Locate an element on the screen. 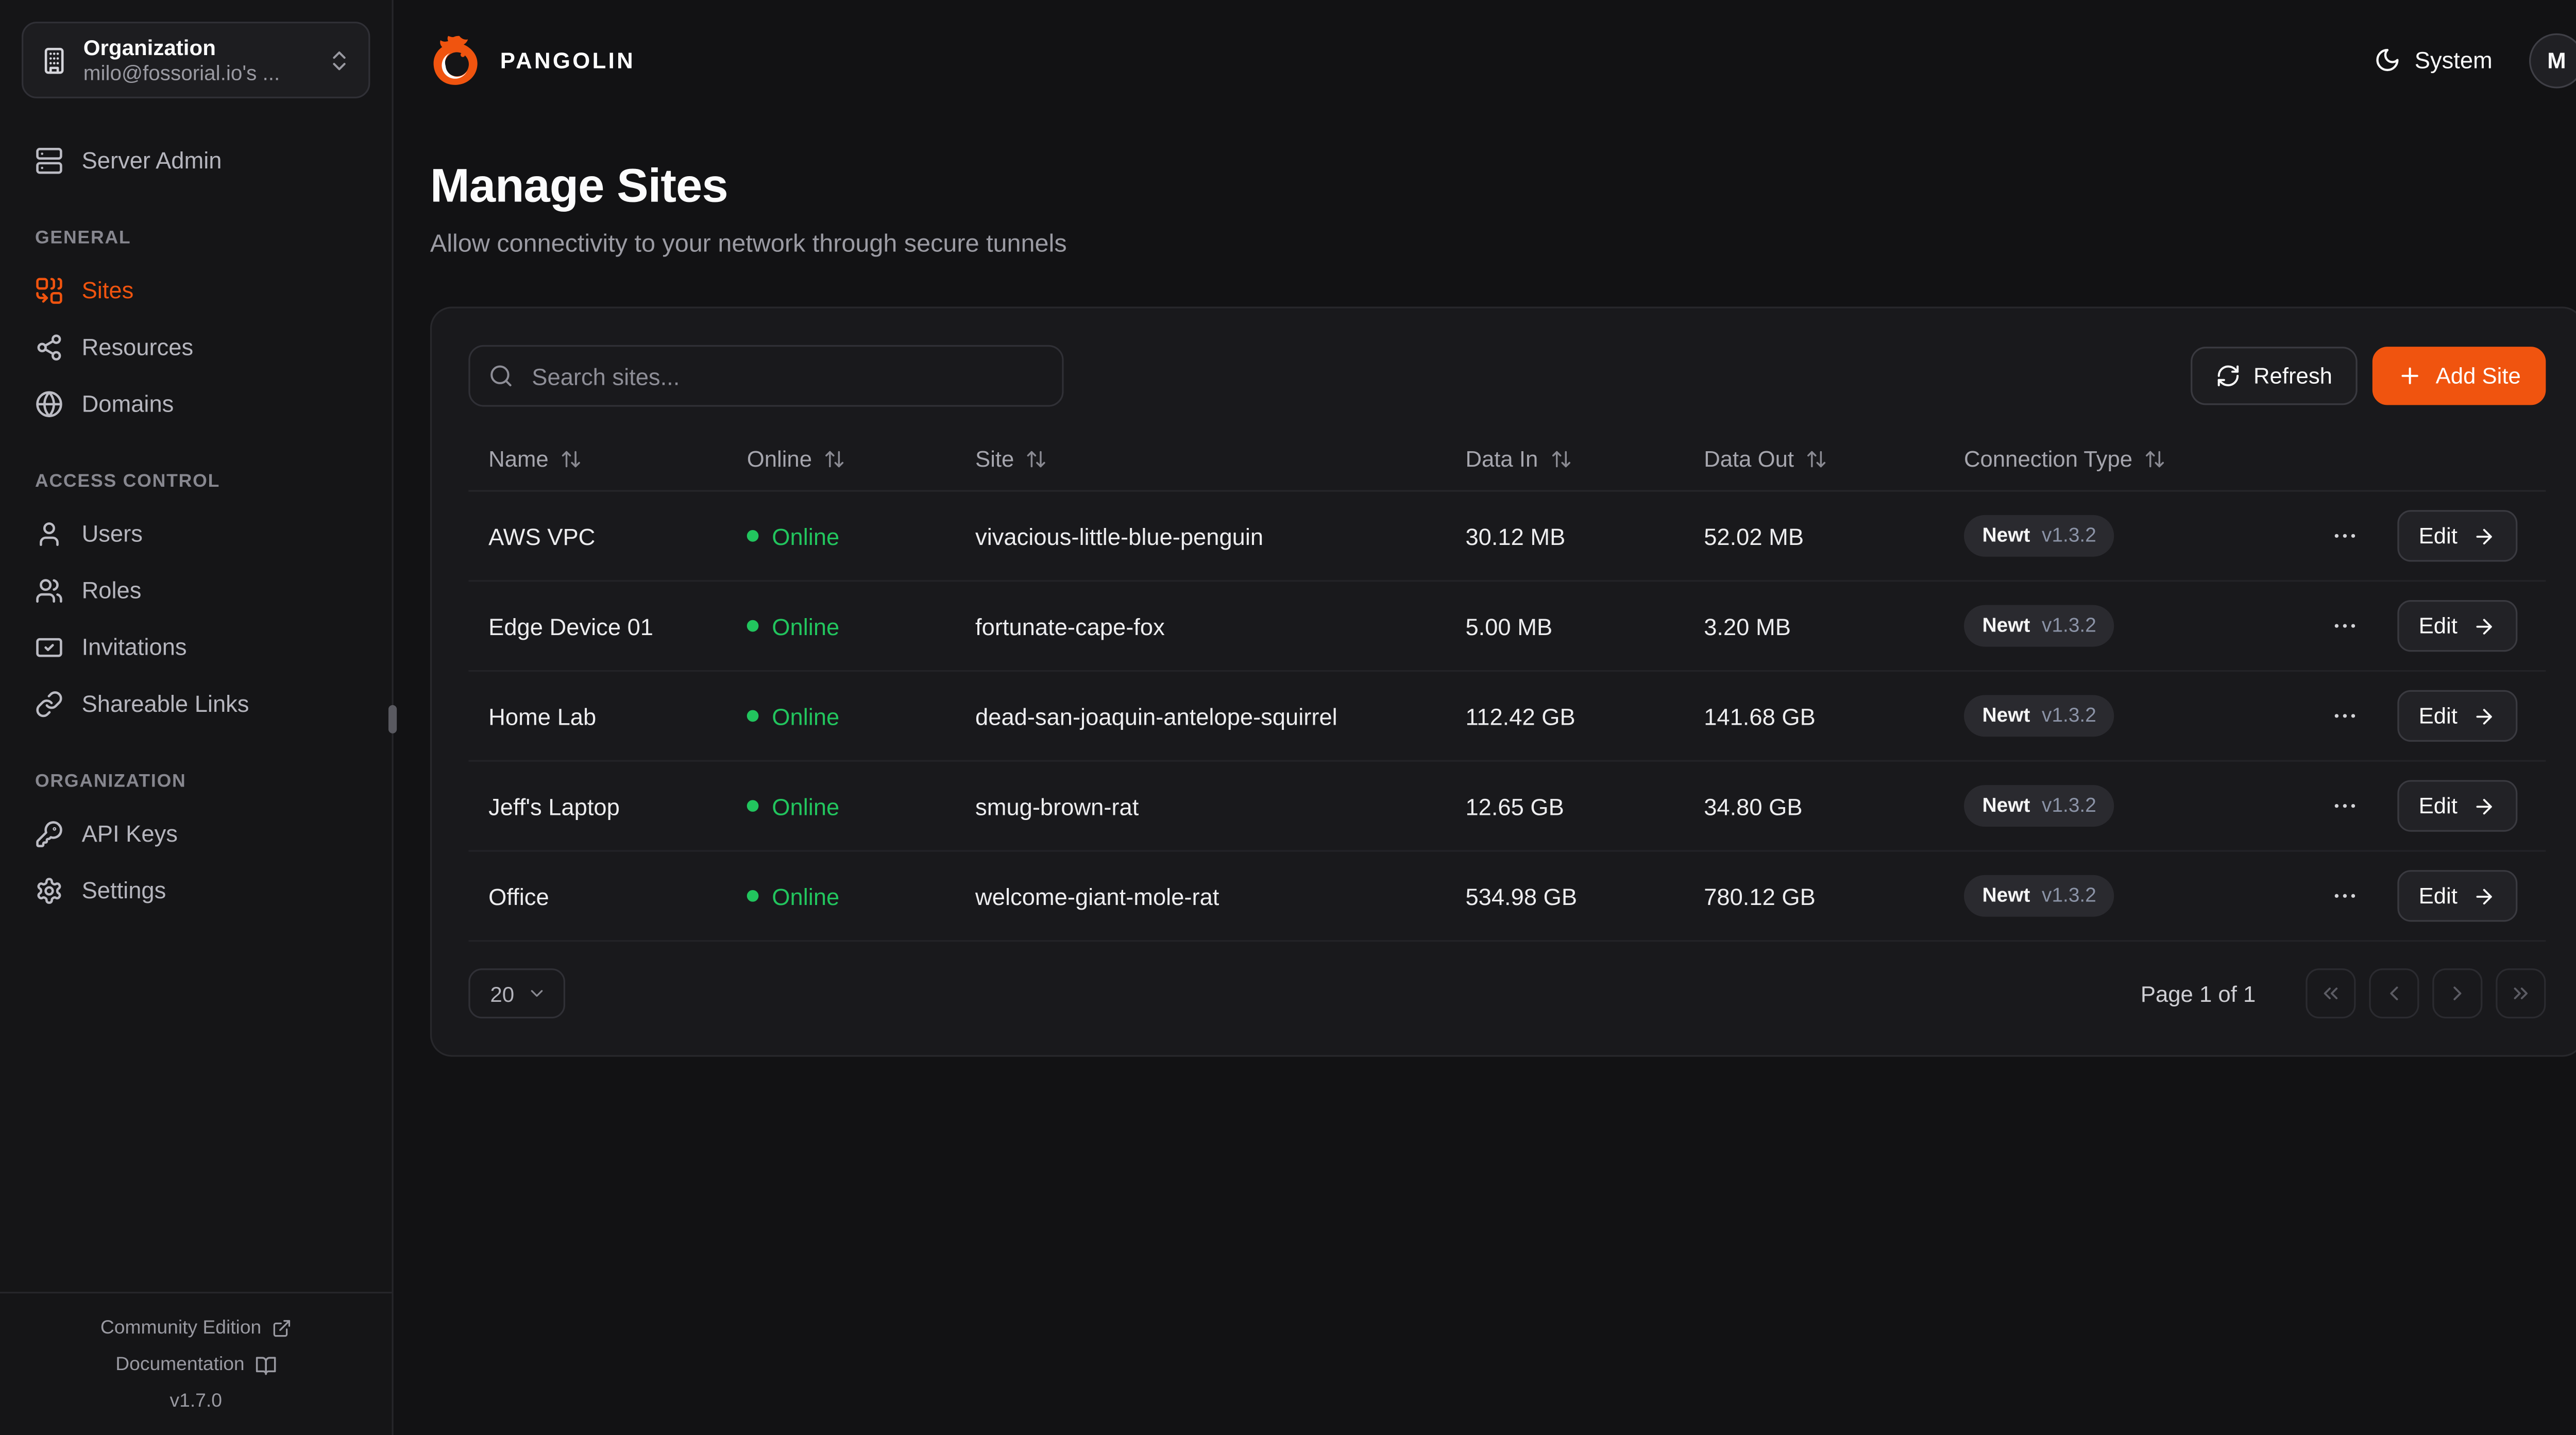 The image size is (2576, 1435). sidebar-item-api-keys: API Keys is located at coordinates (196, 833).